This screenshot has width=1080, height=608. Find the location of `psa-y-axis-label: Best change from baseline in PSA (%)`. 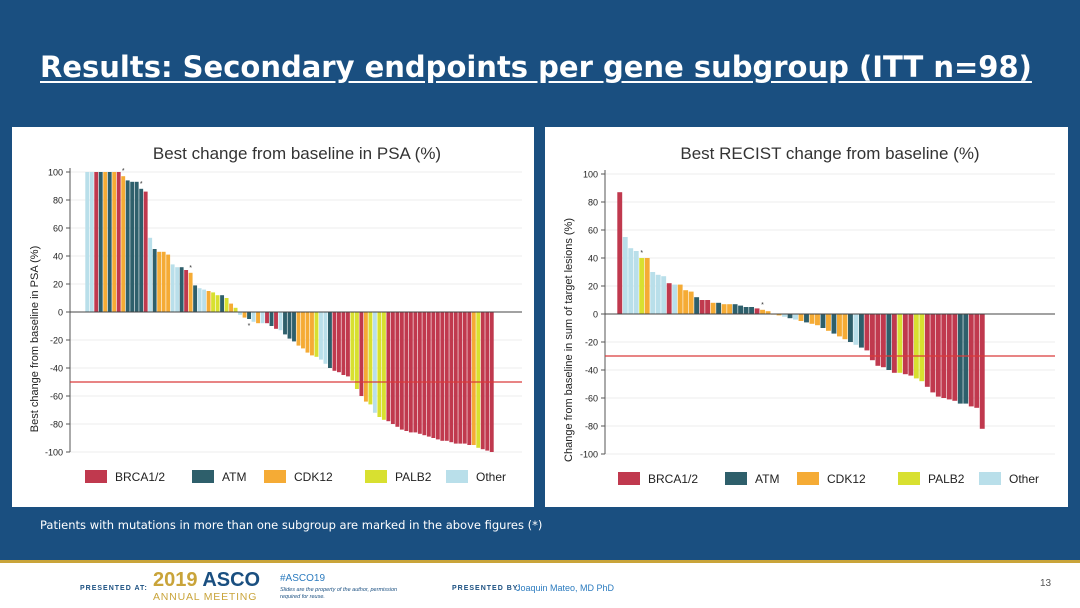

psa-y-axis-label: Best change from baseline in PSA (%) is located at coordinates (35, 339).